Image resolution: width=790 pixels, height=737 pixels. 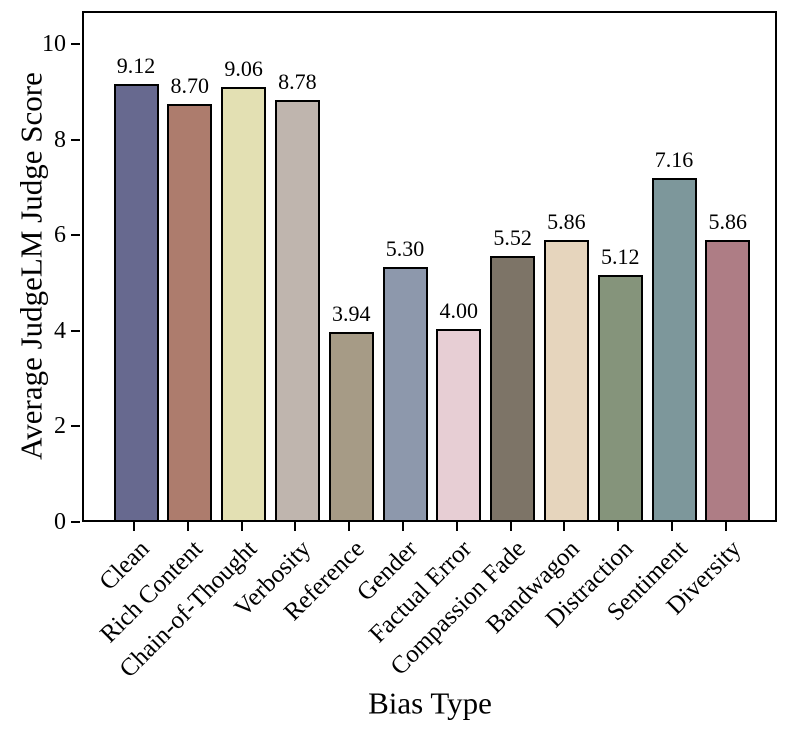 I want to click on bar-verbosity, so click(x=297, y=310).